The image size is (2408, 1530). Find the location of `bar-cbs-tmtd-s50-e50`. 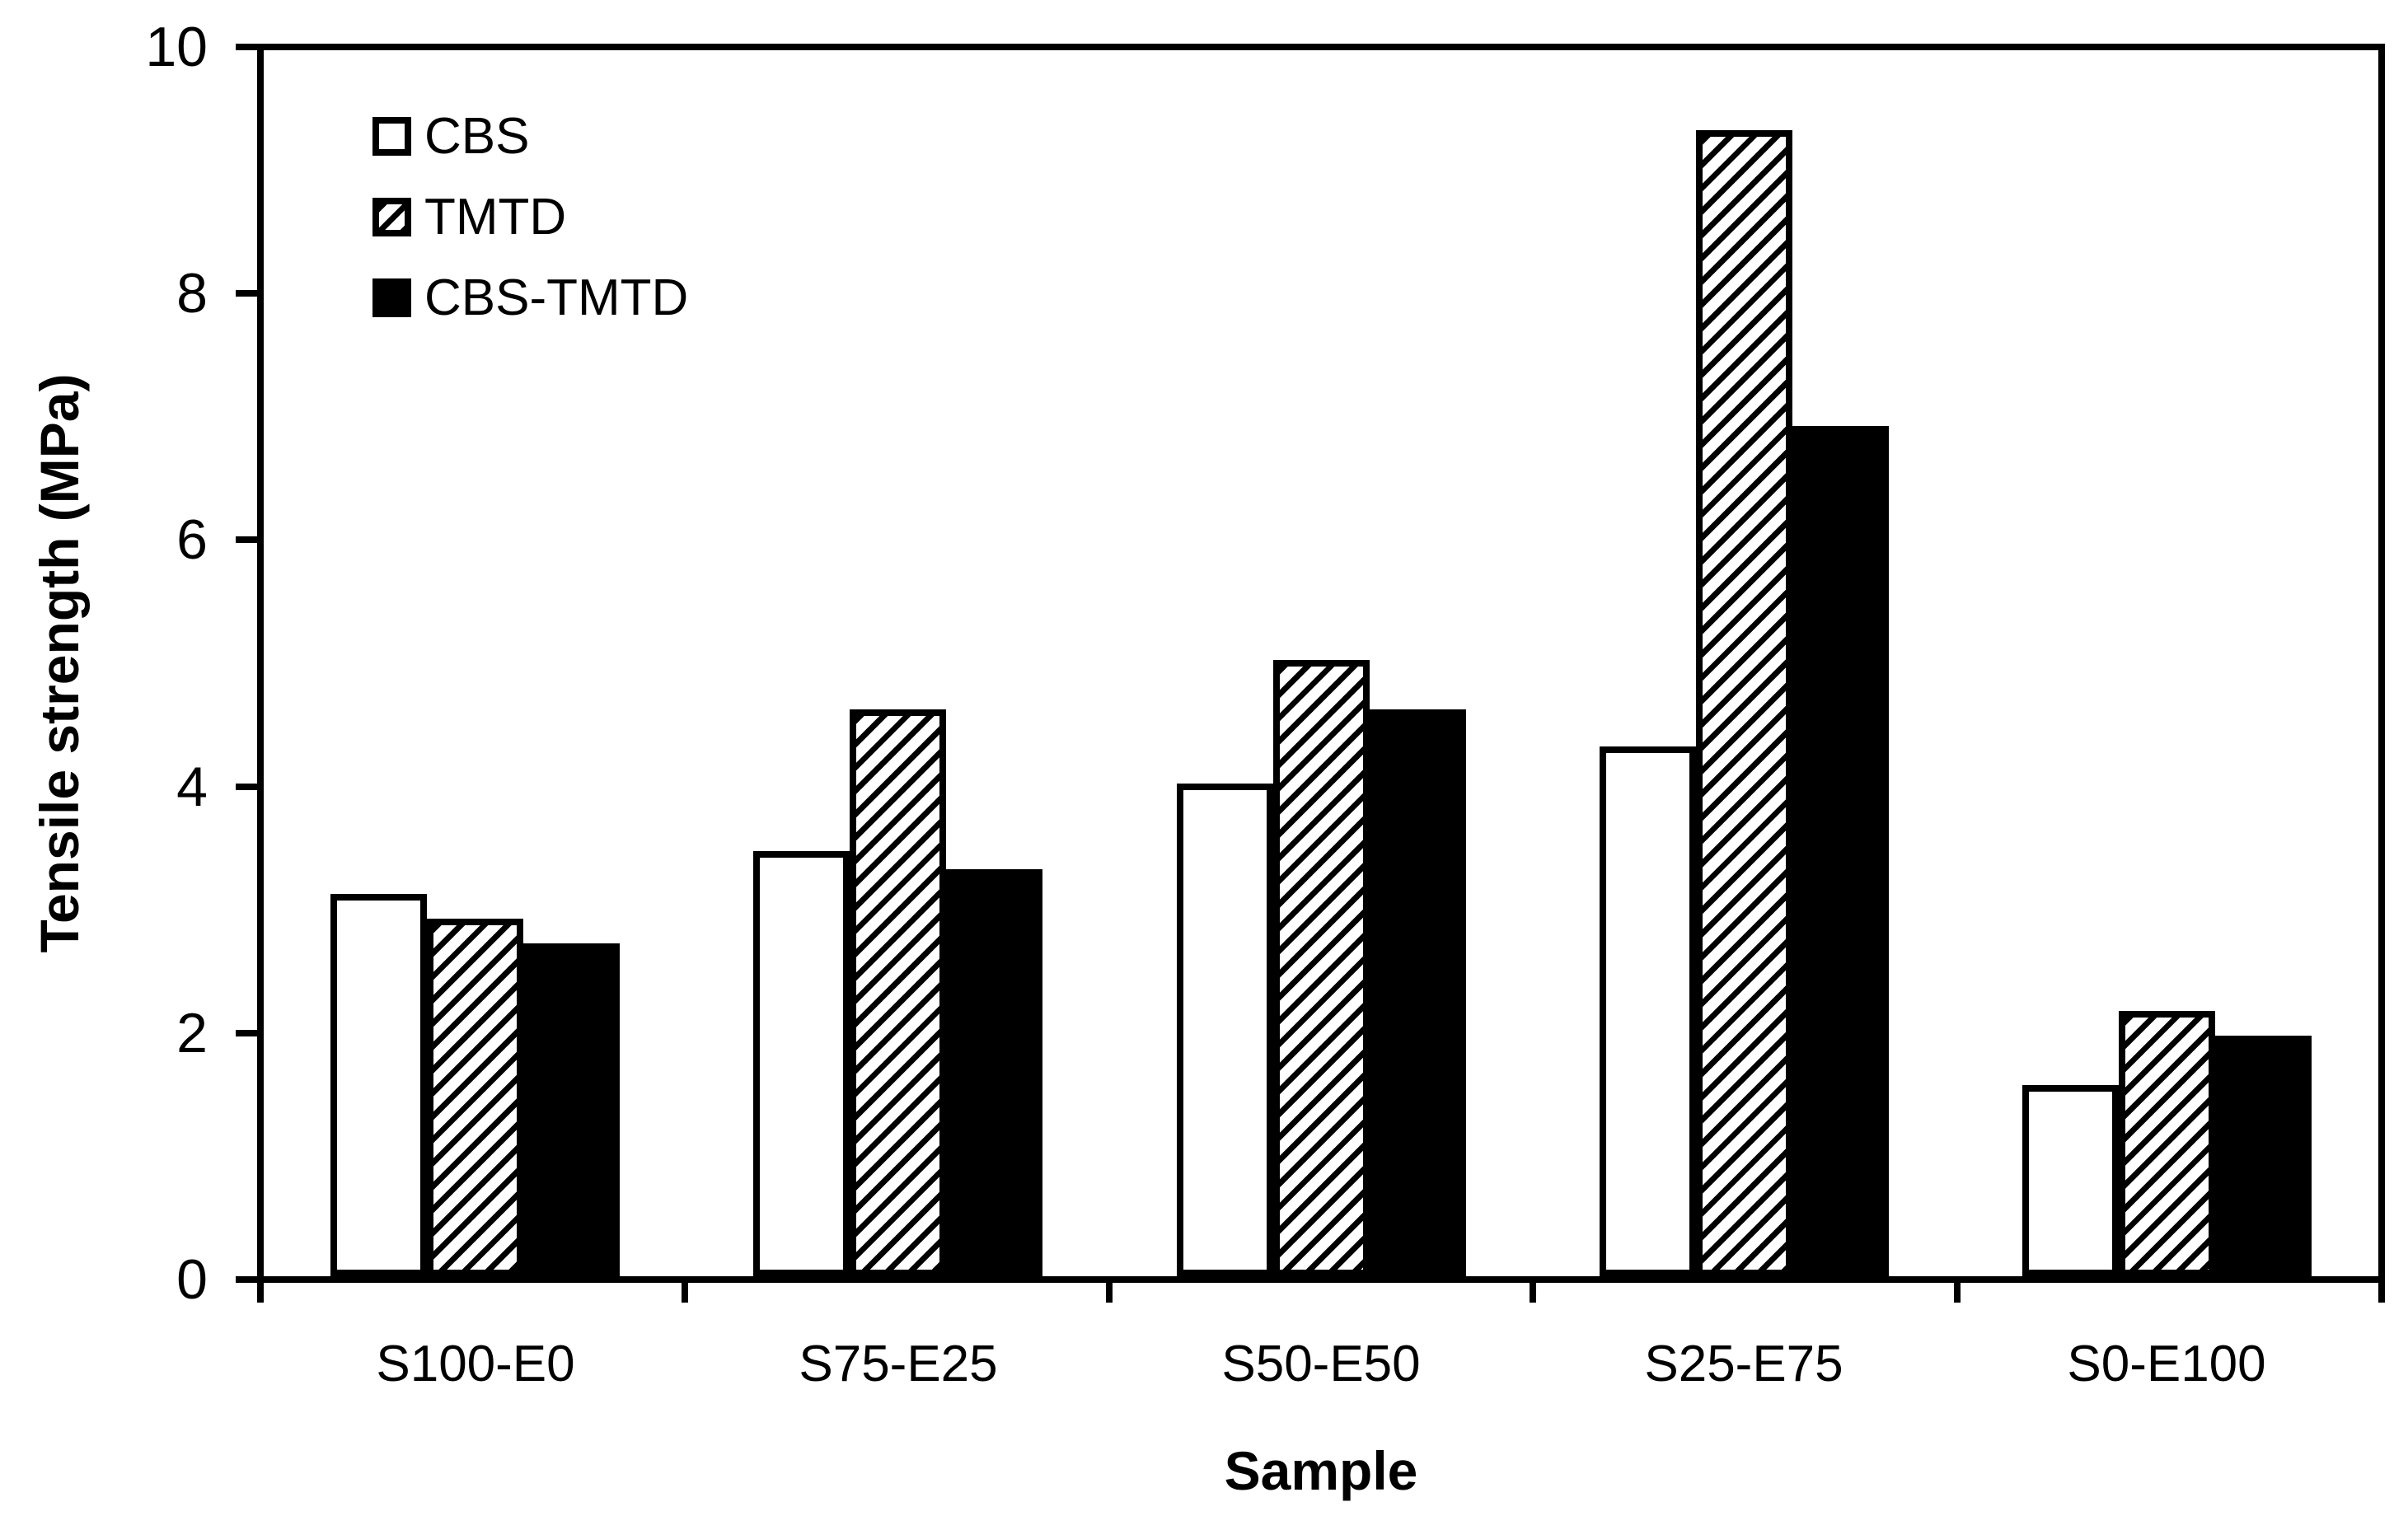

bar-cbs-tmtd-s50-e50 is located at coordinates (1418, 992).